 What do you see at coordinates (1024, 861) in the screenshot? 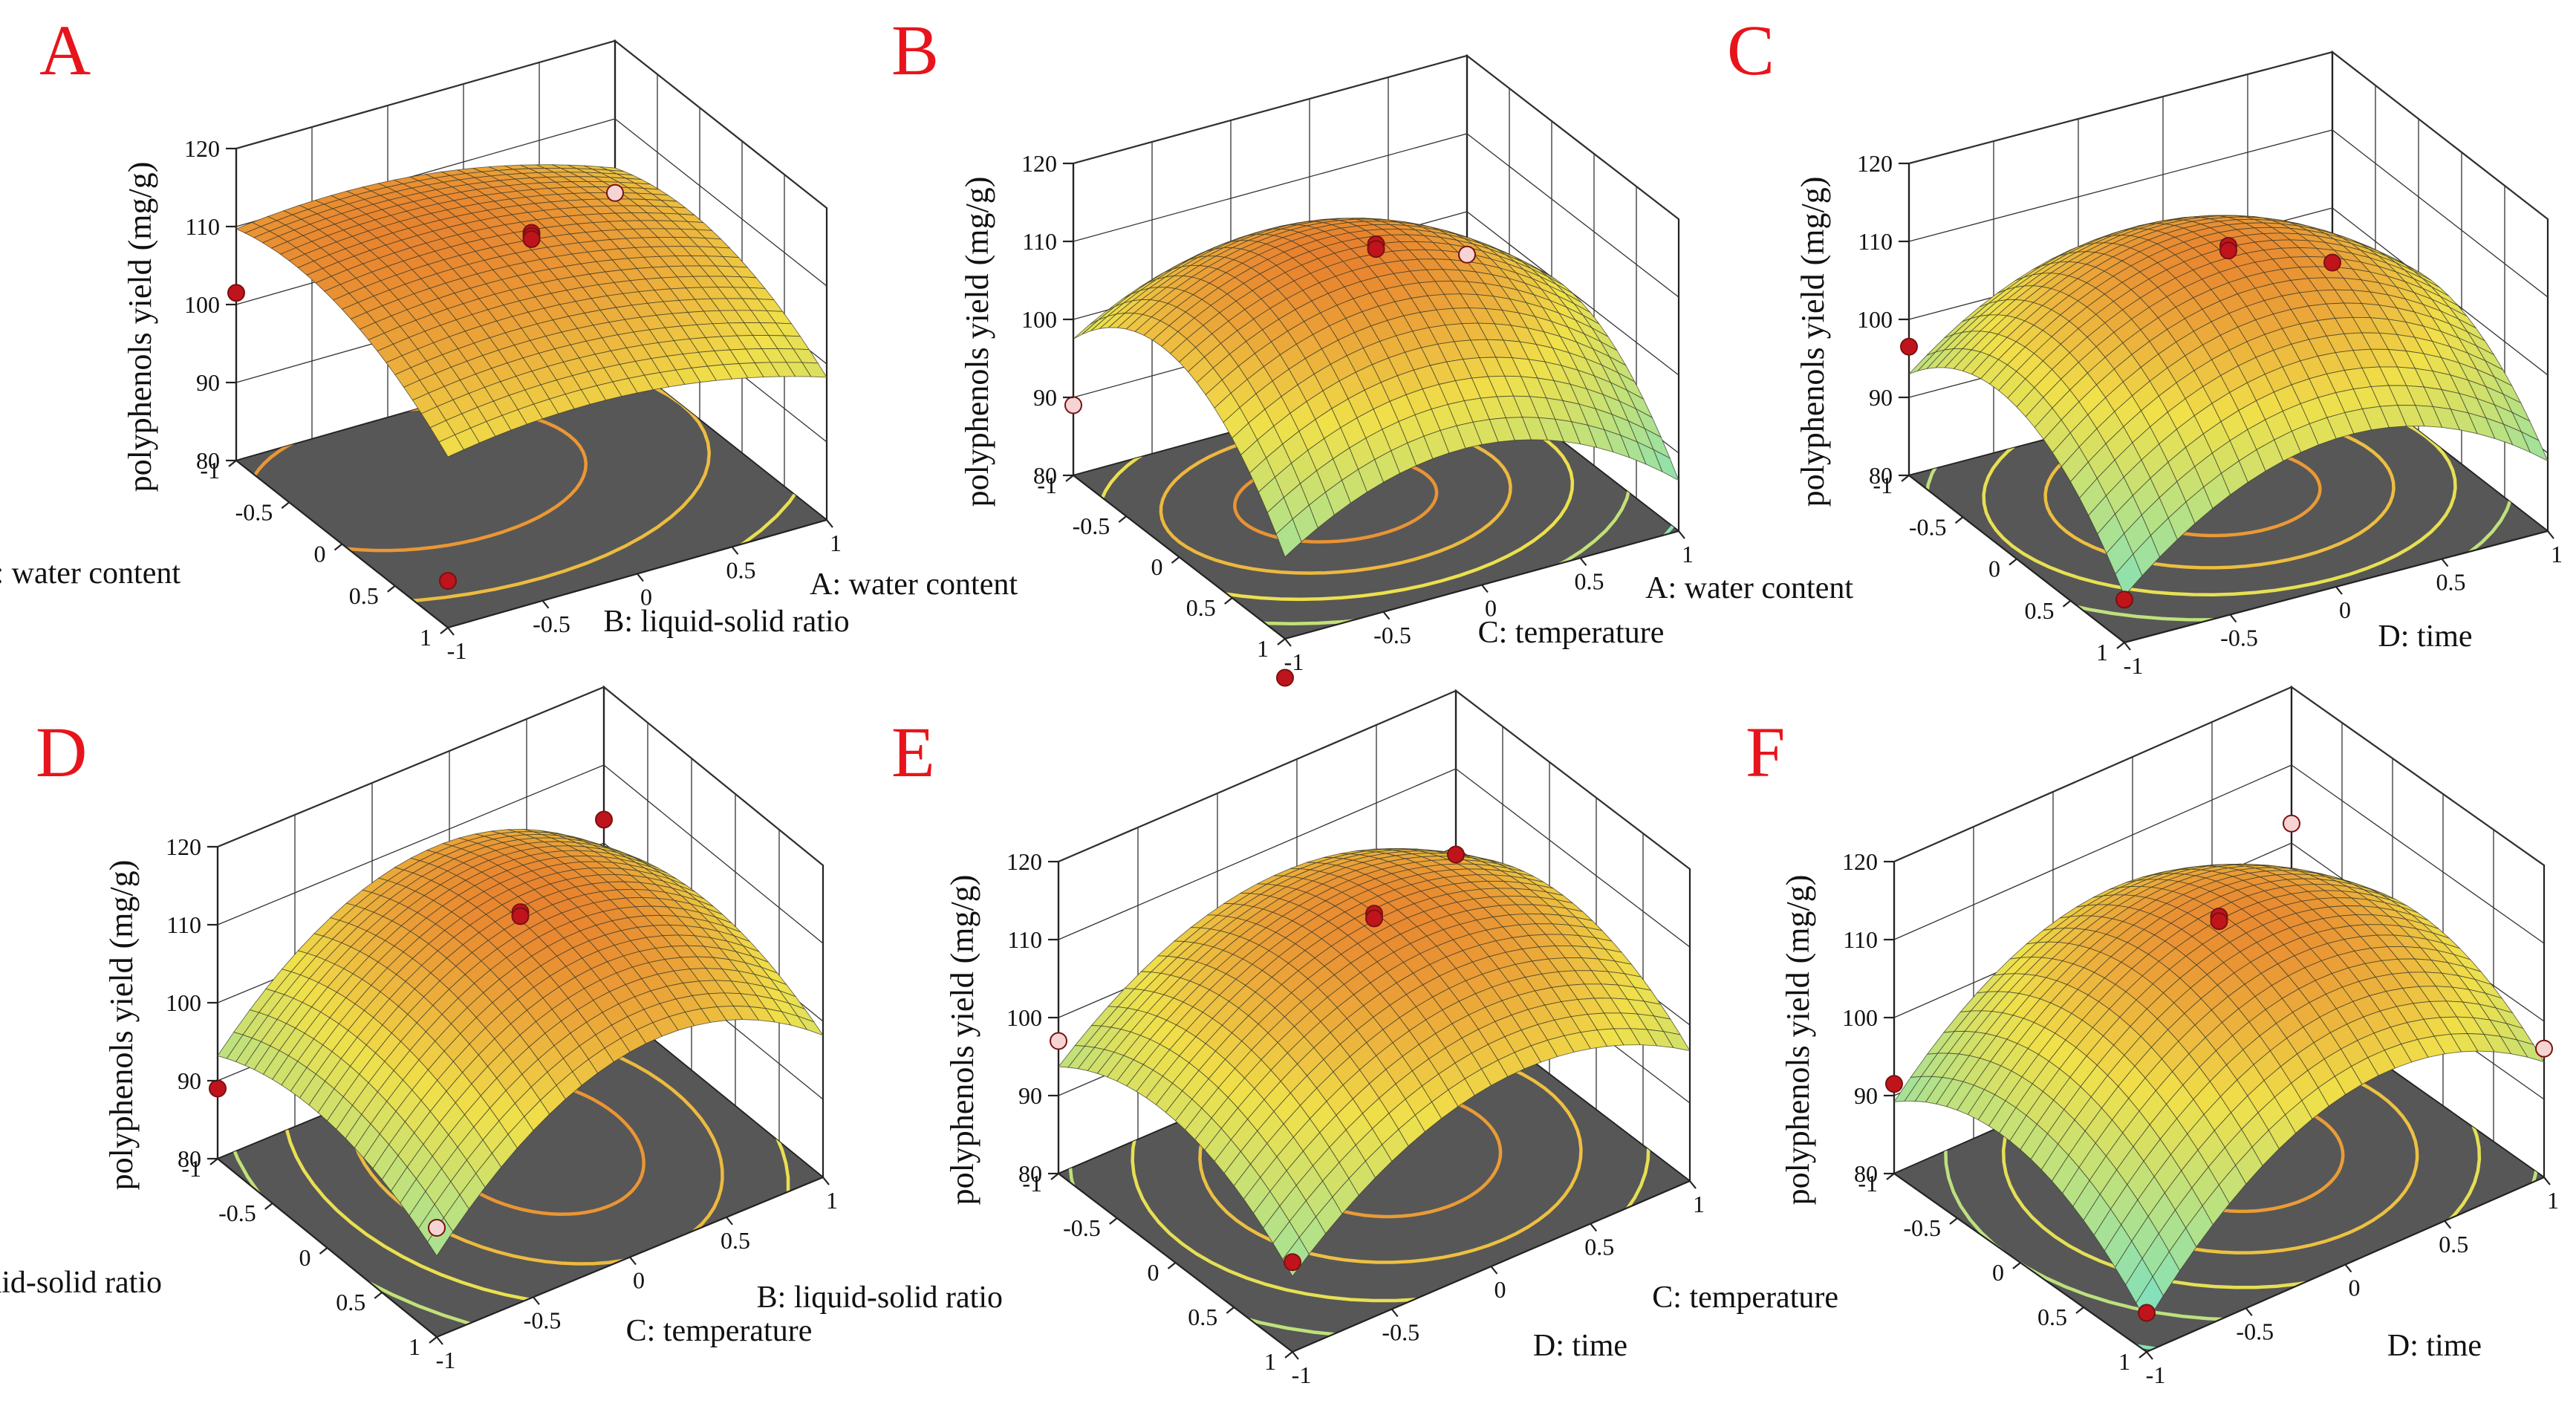
I see `z-tick-label: 120` at bounding box center [1024, 861].